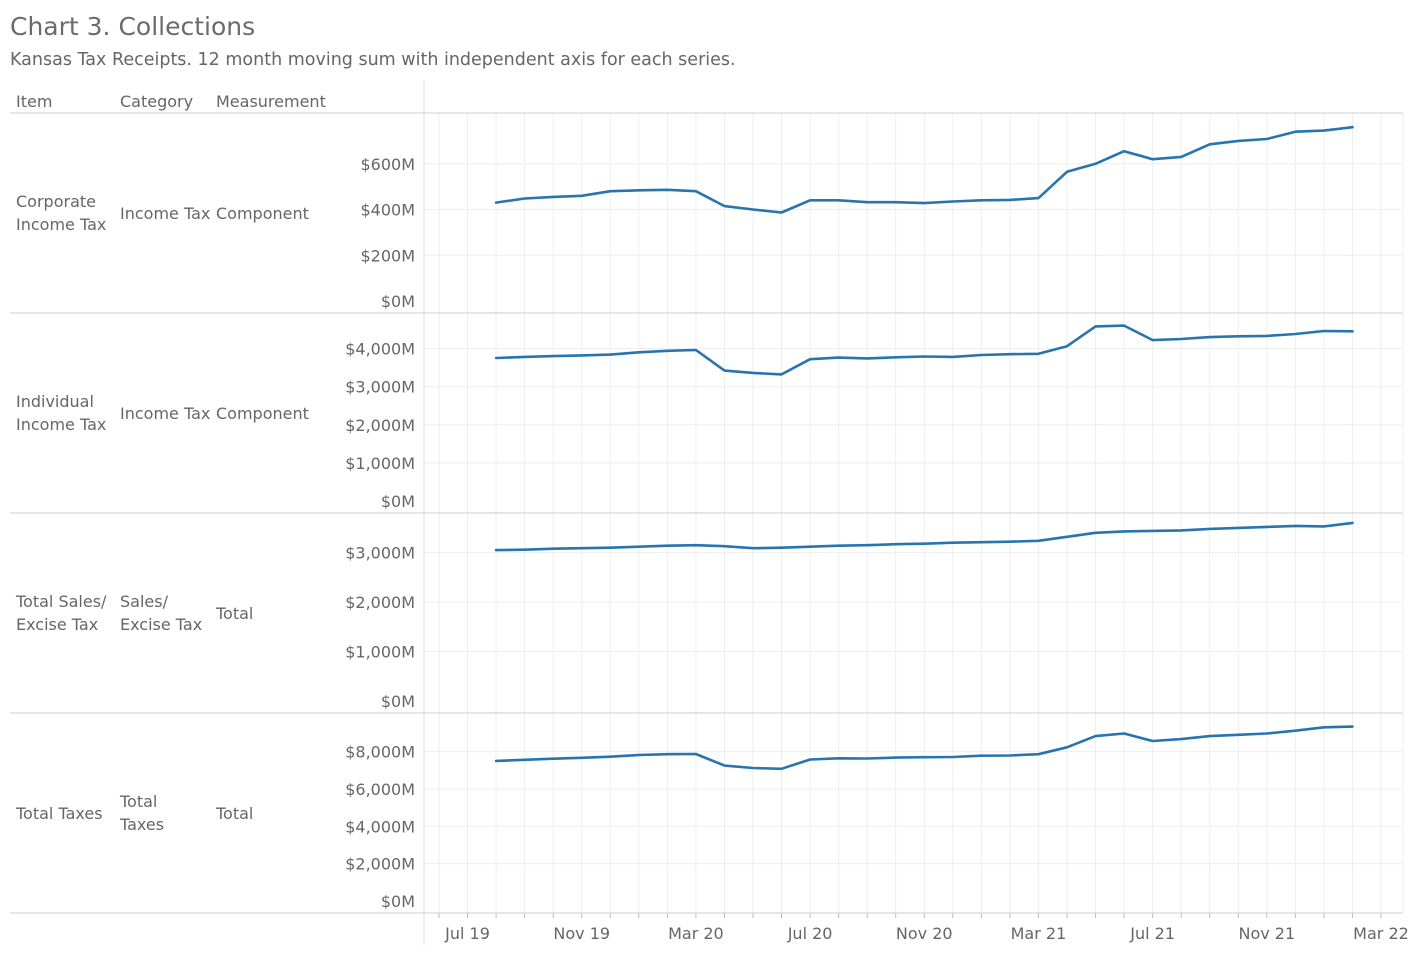  Describe the element at coordinates (380, 826) in the screenshot. I see `y-tick-label: $4,000M` at that location.